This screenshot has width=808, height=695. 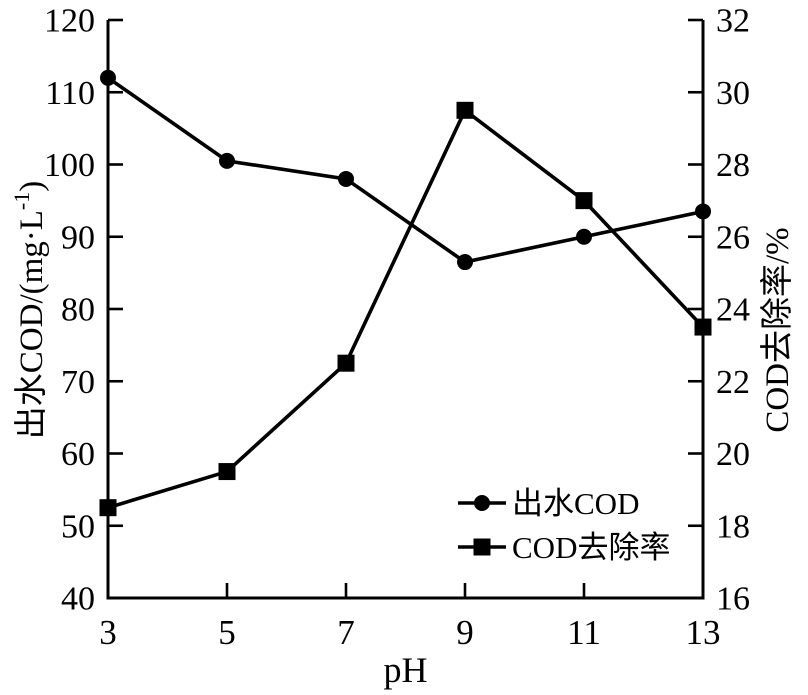 What do you see at coordinates (777, 329) in the screenshot?
I see `right-axis-title: COD去除率/%` at bounding box center [777, 329].